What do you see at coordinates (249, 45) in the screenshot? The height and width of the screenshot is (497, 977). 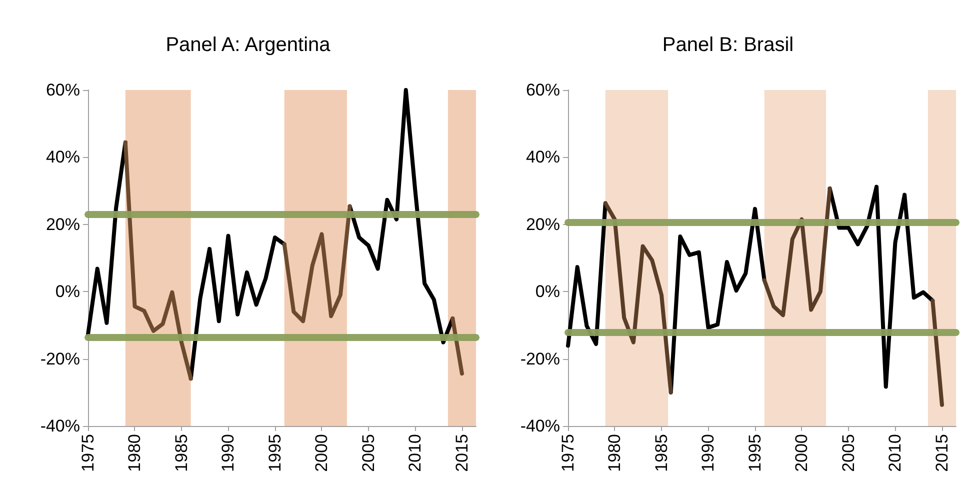 I see `chart-title: Panel A: Argentina` at bounding box center [249, 45].